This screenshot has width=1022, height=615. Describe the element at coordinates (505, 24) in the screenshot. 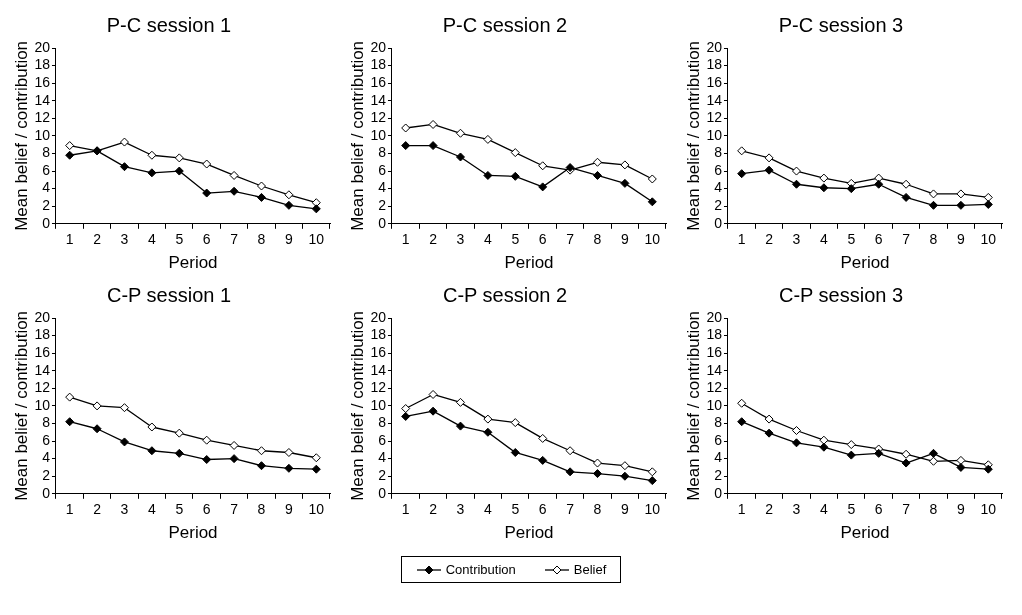

I see `chart-title: P-C session 2` at that location.